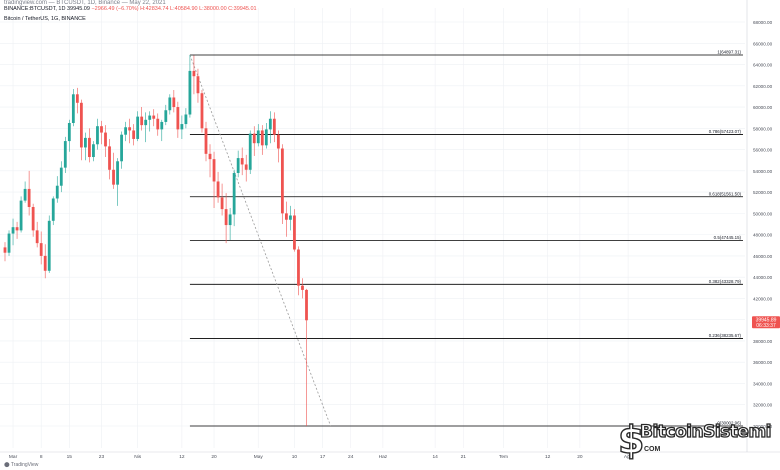 Image resolution: width=780 pixels, height=470 pixels. What do you see at coordinates (102, 457) in the screenshot?
I see `time-tick-label: 23` at bounding box center [102, 457].